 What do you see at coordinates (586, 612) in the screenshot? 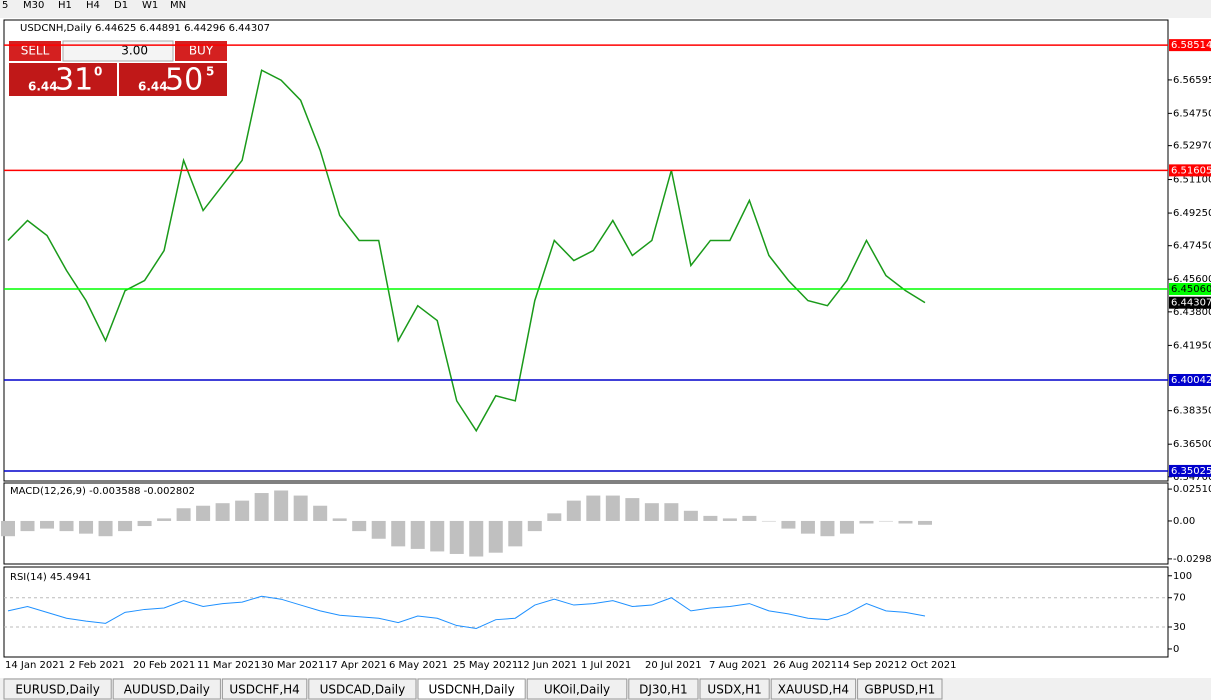
I see `rsi-panel` at bounding box center [586, 612].